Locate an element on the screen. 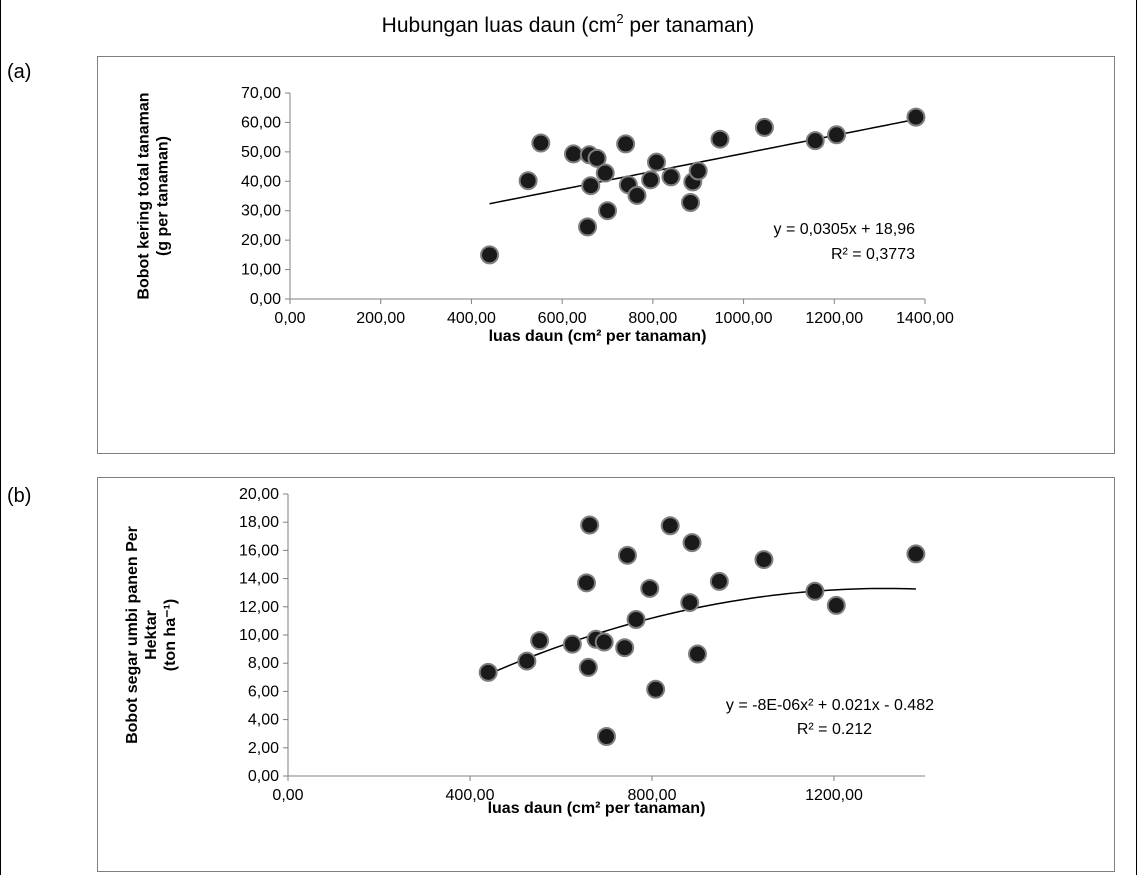 This screenshot has width=1137, height=875. y-axis-title-line: Bobot kering total tanaman is located at coordinates (144, 195).